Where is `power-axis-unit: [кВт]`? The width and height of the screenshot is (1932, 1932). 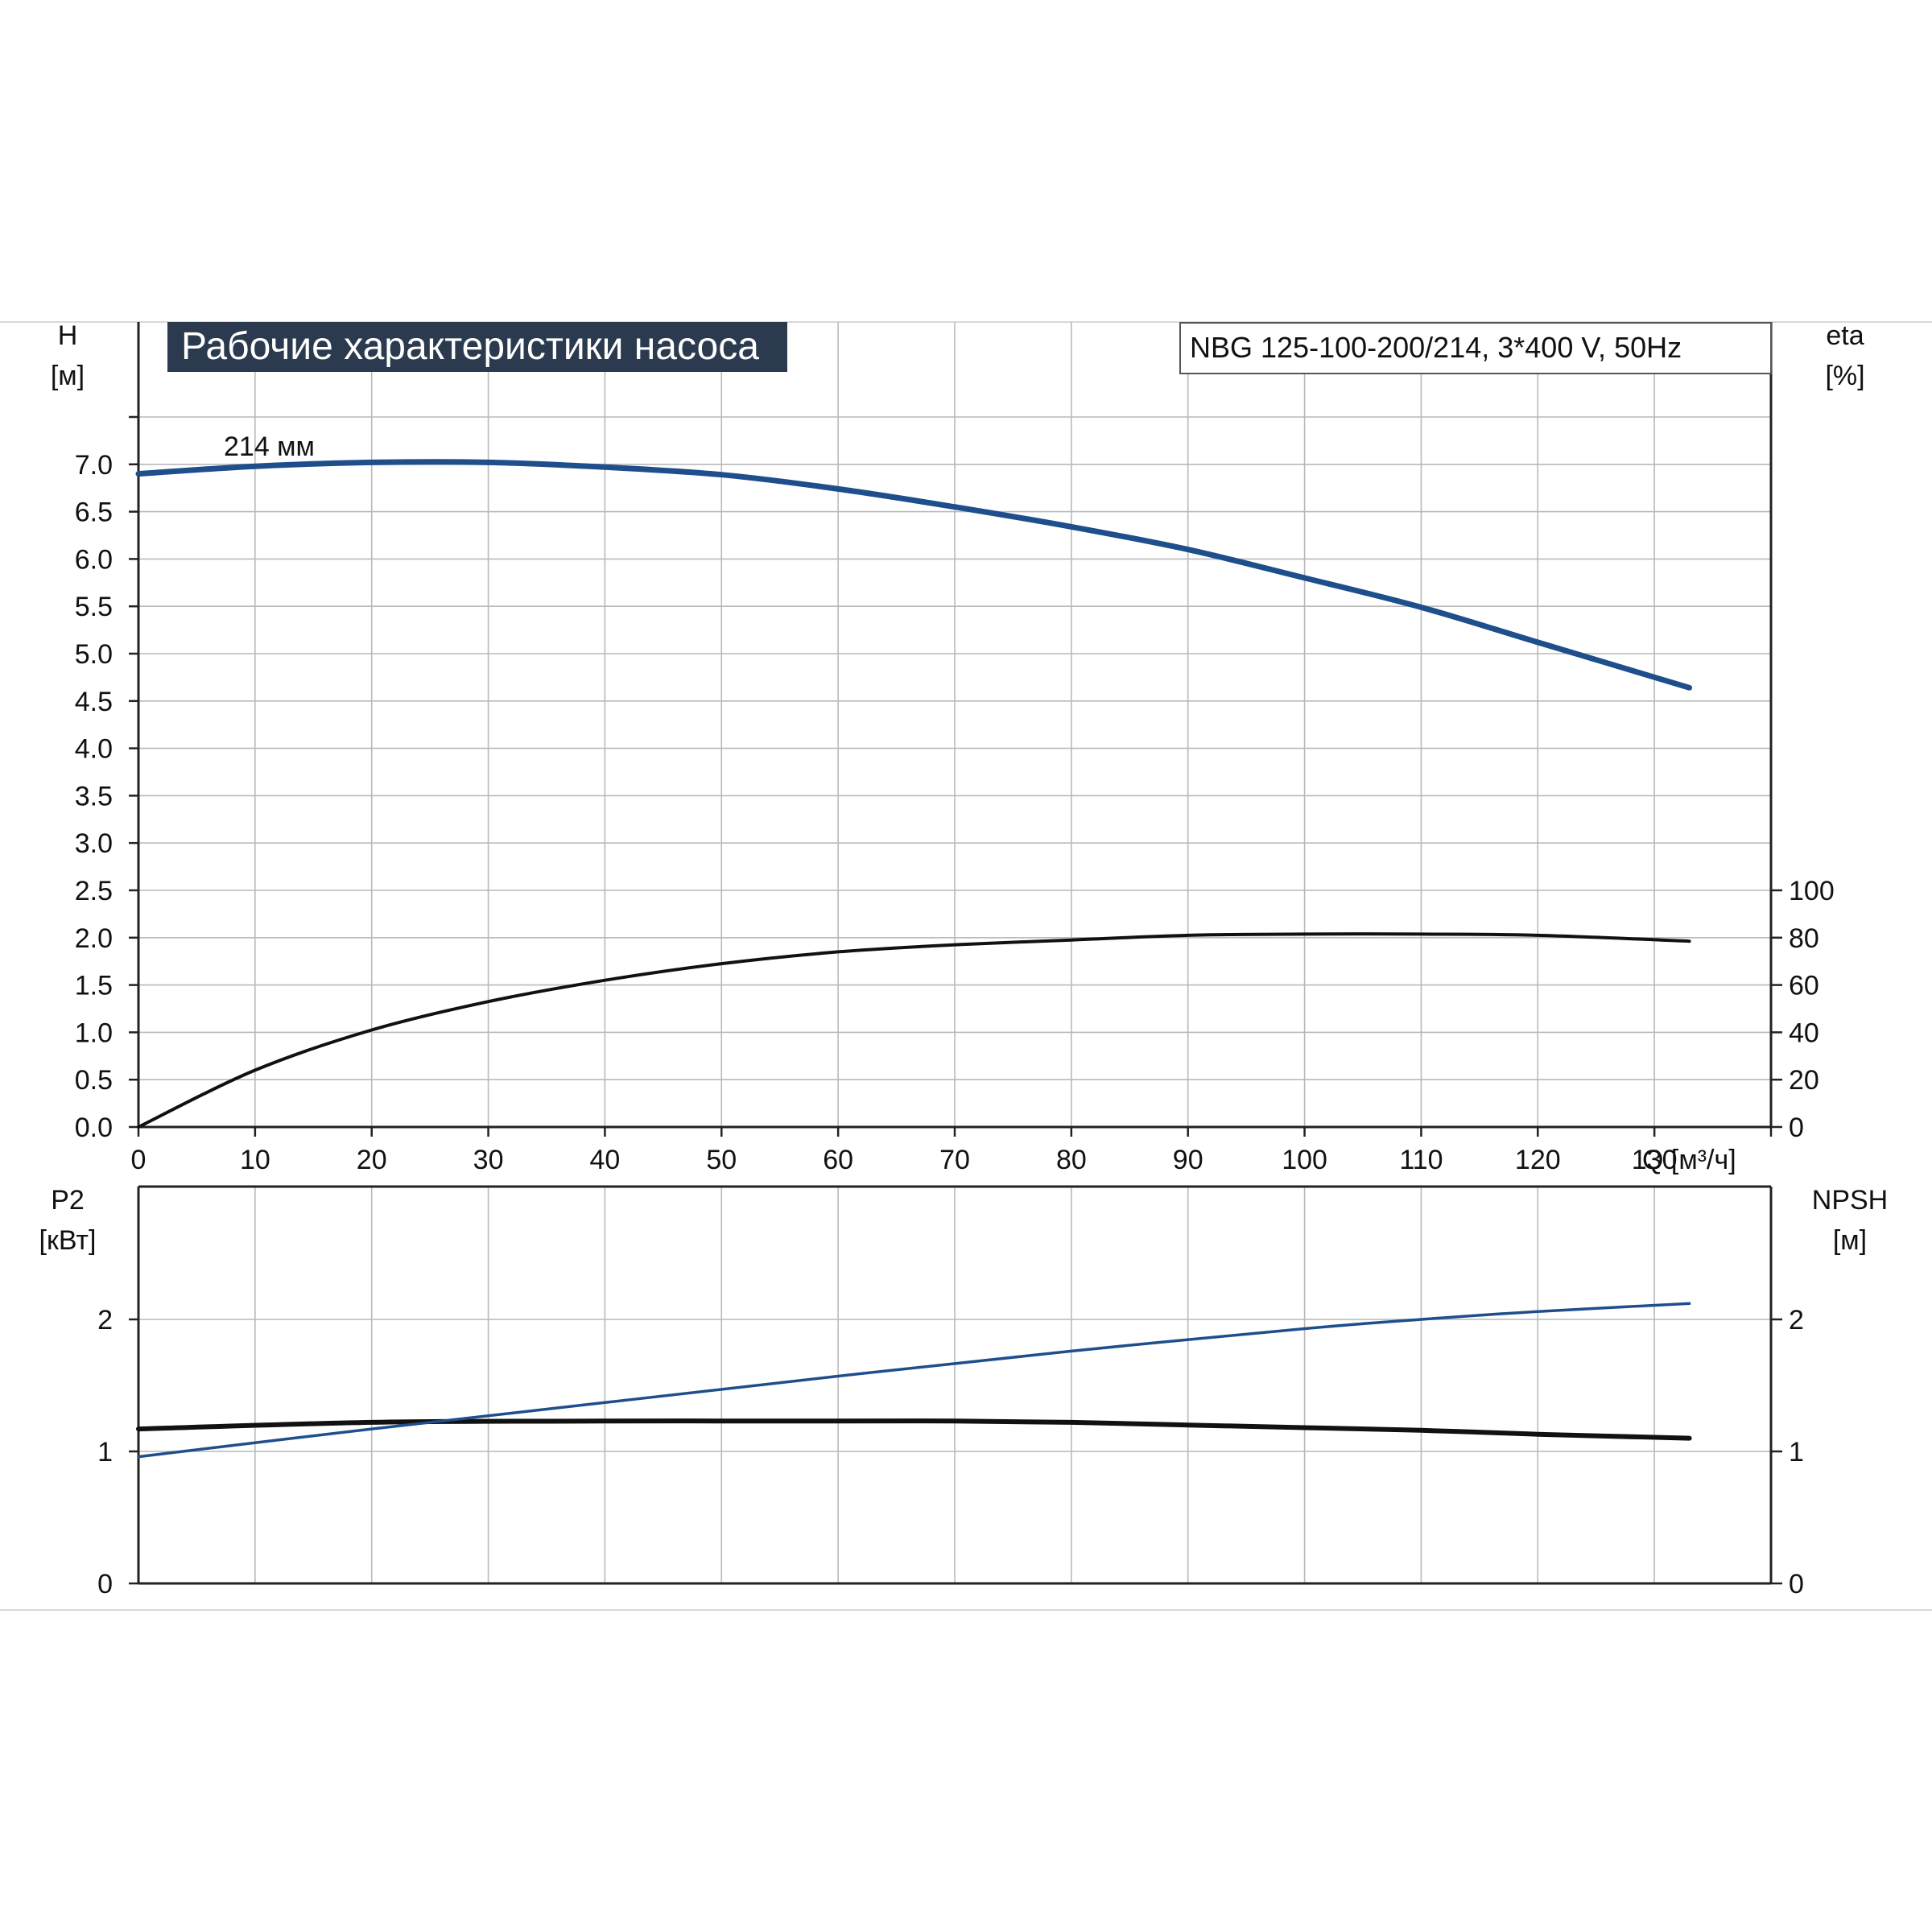
power-axis-unit: [кВт] is located at coordinates (68, 1240).